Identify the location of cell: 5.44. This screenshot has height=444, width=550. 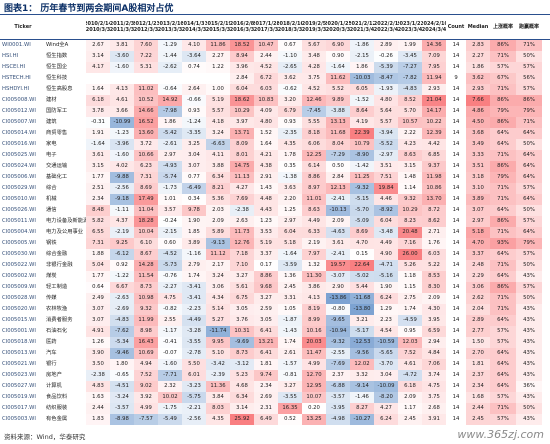
(362, 287).